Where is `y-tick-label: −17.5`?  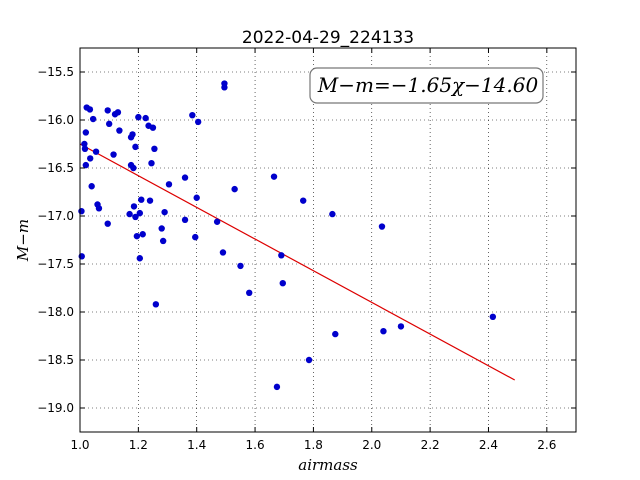 y-tick-label: −17.5 is located at coordinates (55, 264).